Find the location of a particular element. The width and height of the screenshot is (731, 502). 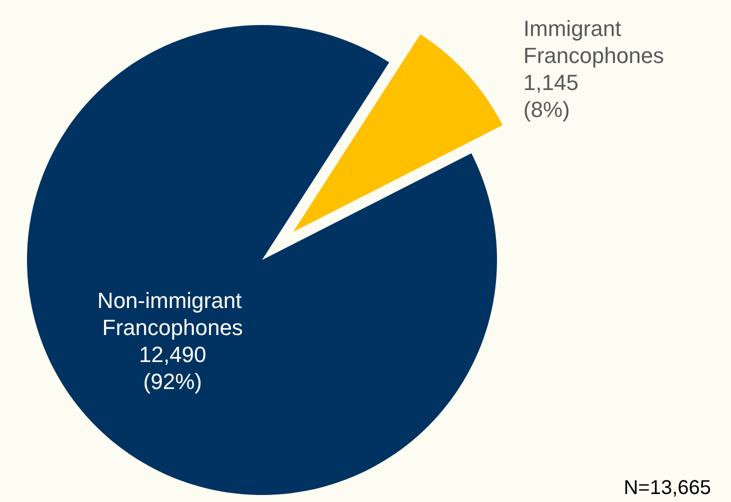

data-label: 1,145 (8%) is located at coordinates (550, 96).